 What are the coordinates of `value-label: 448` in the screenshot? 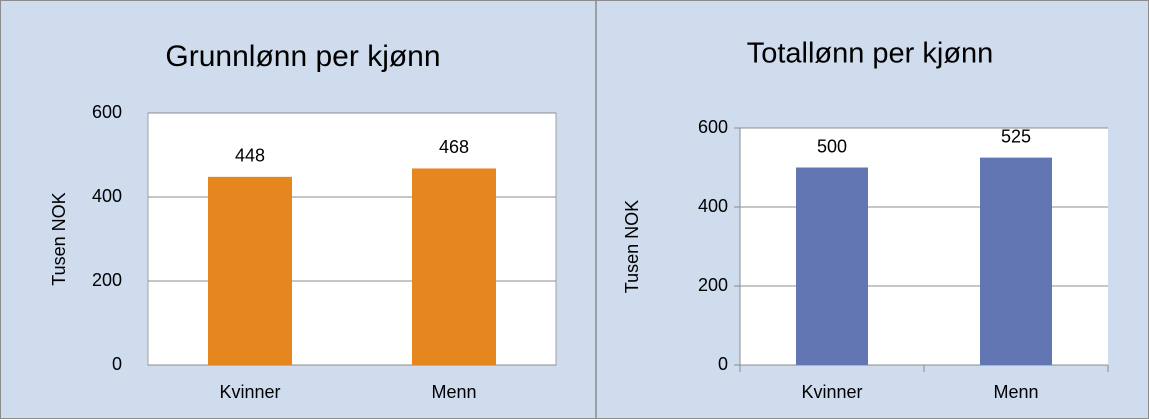 It's located at (250, 156).